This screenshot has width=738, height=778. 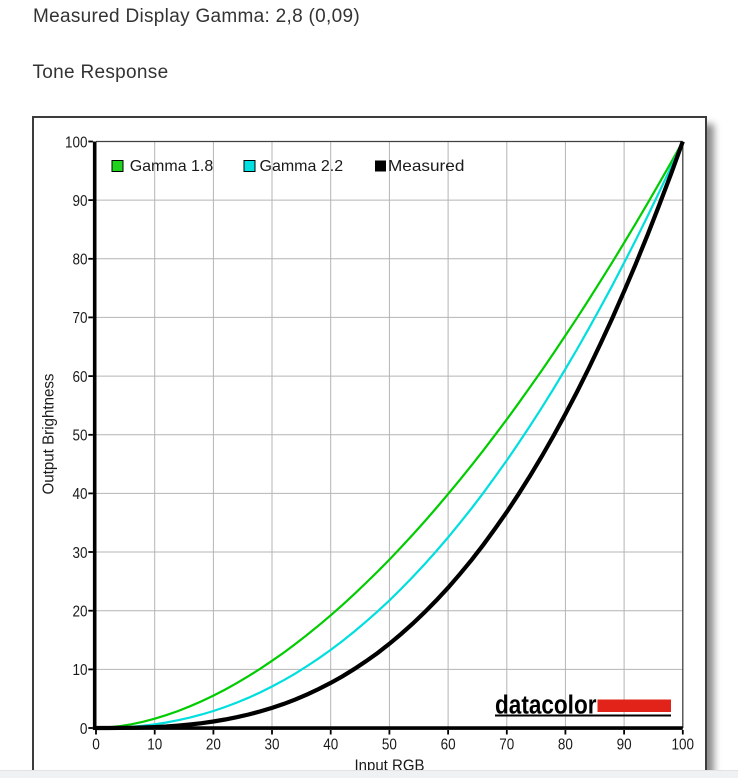 What do you see at coordinates (49, 434) in the screenshot?
I see `svg-text: Output Brightness` at bounding box center [49, 434].